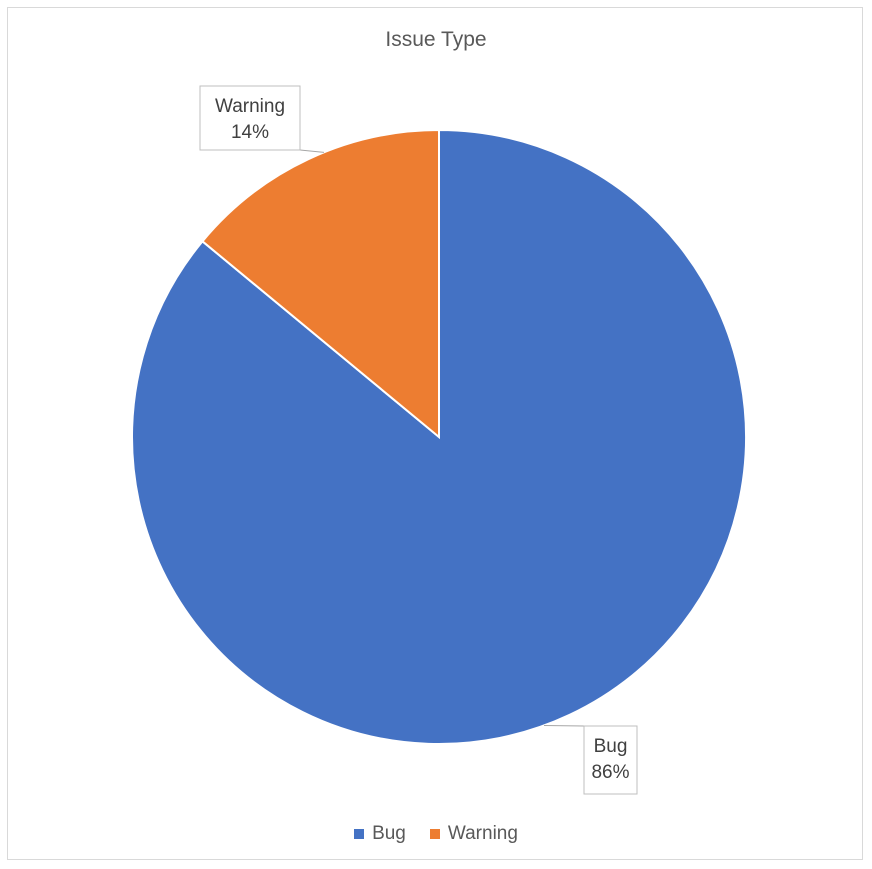 The height and width of the screenshot is (869, 872). I want to click on legend-item-bug: Bug, so click(380, 834).